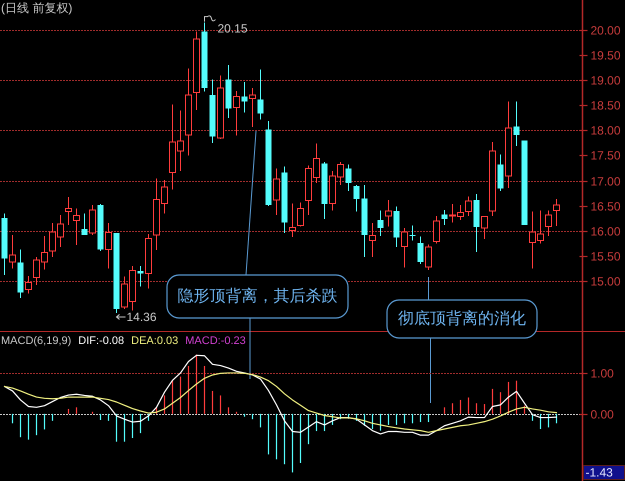 The height and width of the screenshot is (481, 625). I want to click on y-tick-label: 18.00, so click(605, 131).